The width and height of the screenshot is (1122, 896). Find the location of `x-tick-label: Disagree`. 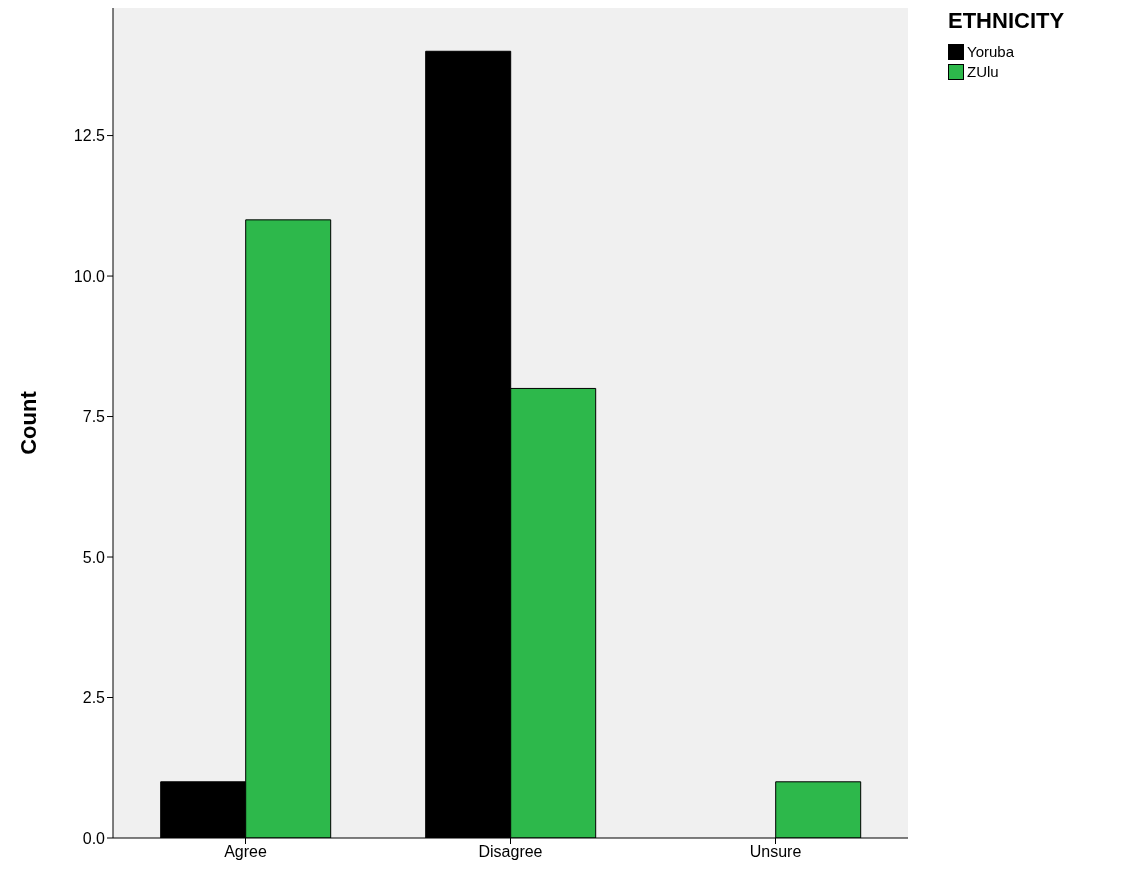

x-tick-label: Disagree is located at coordinates (510, 852).